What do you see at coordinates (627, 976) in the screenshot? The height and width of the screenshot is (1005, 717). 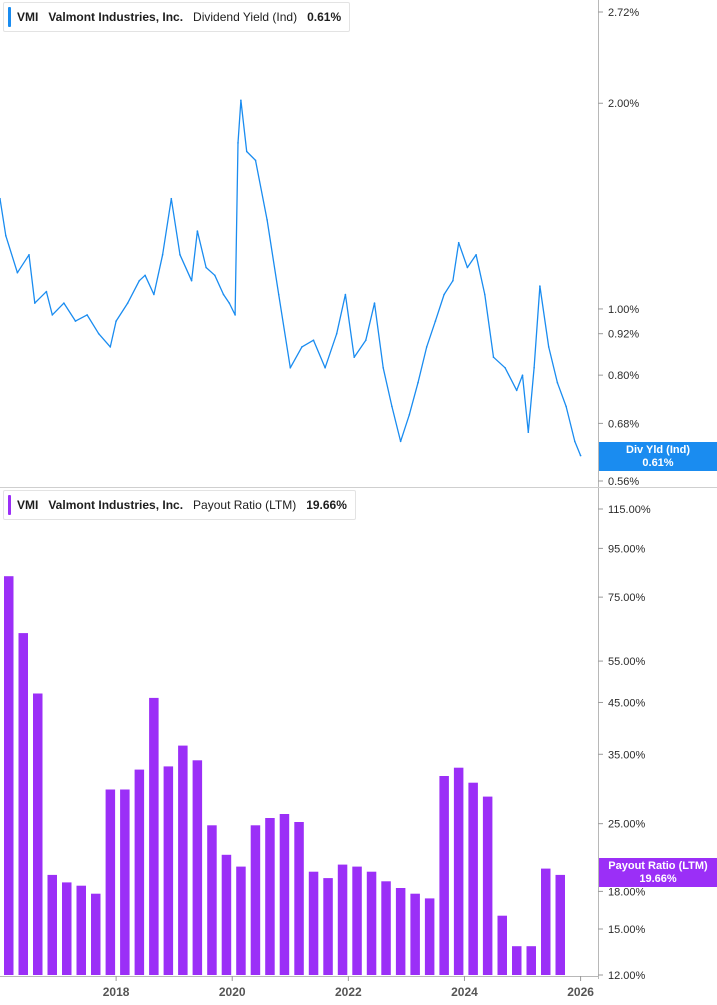 I see `payout-tick-label: 12.00%` at bounding box center [627, 976].